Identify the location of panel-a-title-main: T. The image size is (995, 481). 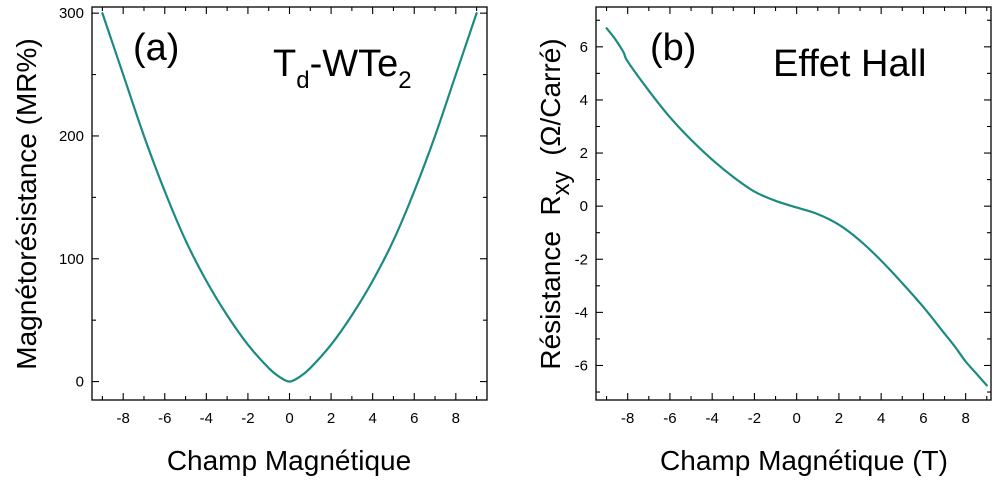
(284, 64).